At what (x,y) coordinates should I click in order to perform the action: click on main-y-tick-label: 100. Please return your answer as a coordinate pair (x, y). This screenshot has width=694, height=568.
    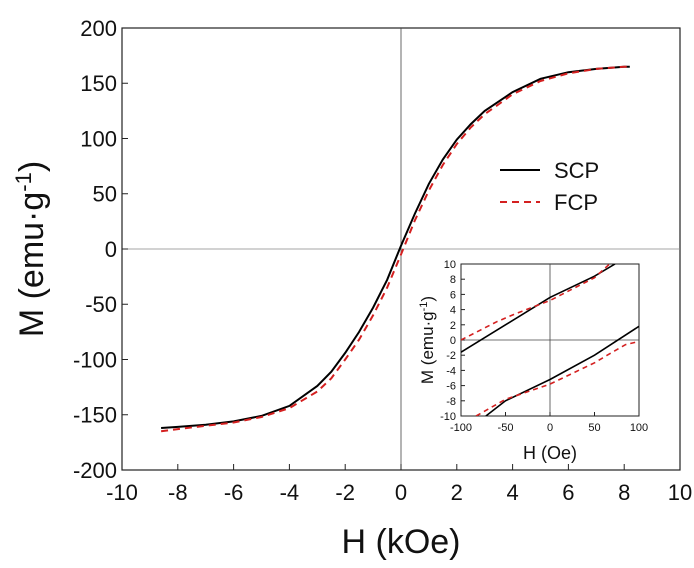
    Looking at the image, I should click on (98, 138).